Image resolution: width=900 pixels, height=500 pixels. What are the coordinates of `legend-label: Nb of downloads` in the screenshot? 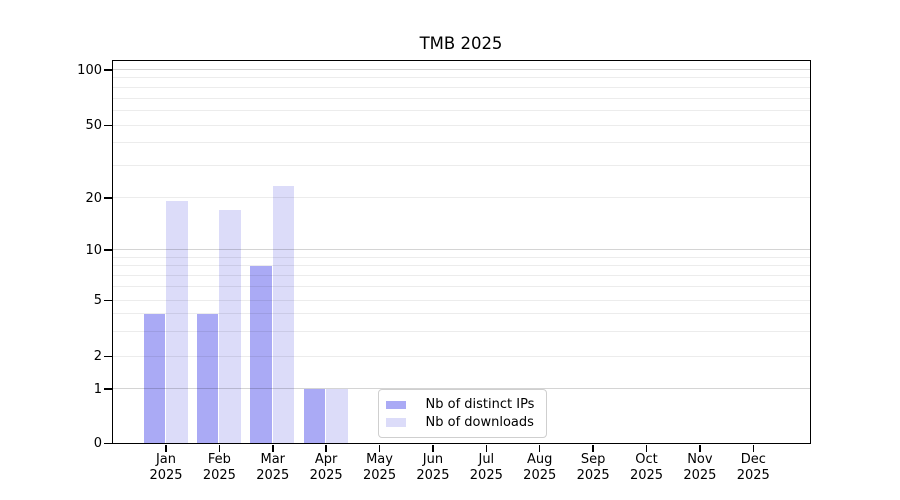 It's located at (479, 422).